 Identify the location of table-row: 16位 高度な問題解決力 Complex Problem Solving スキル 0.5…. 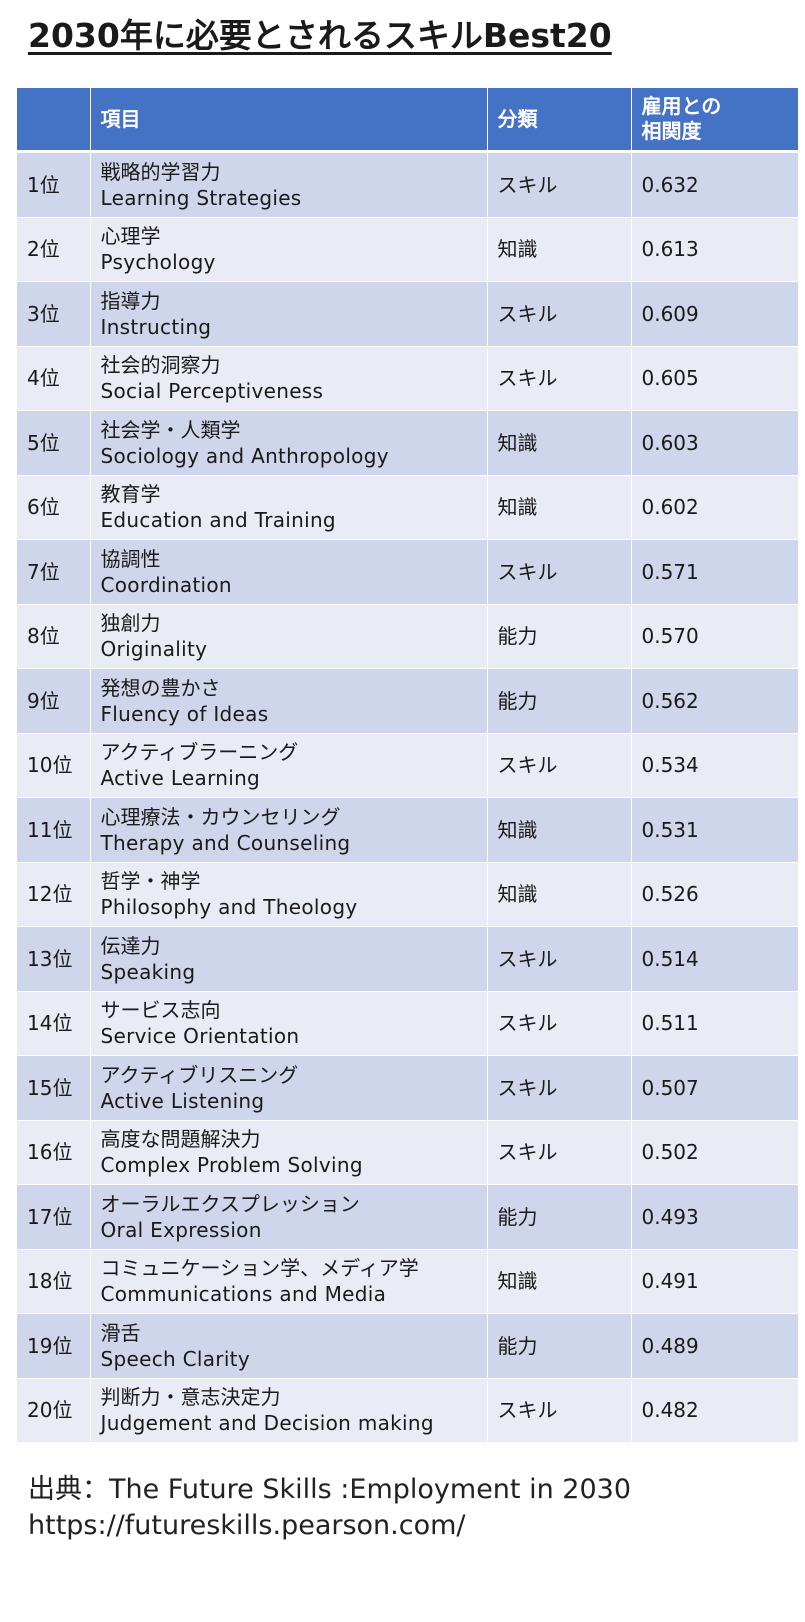
(407, 1152).